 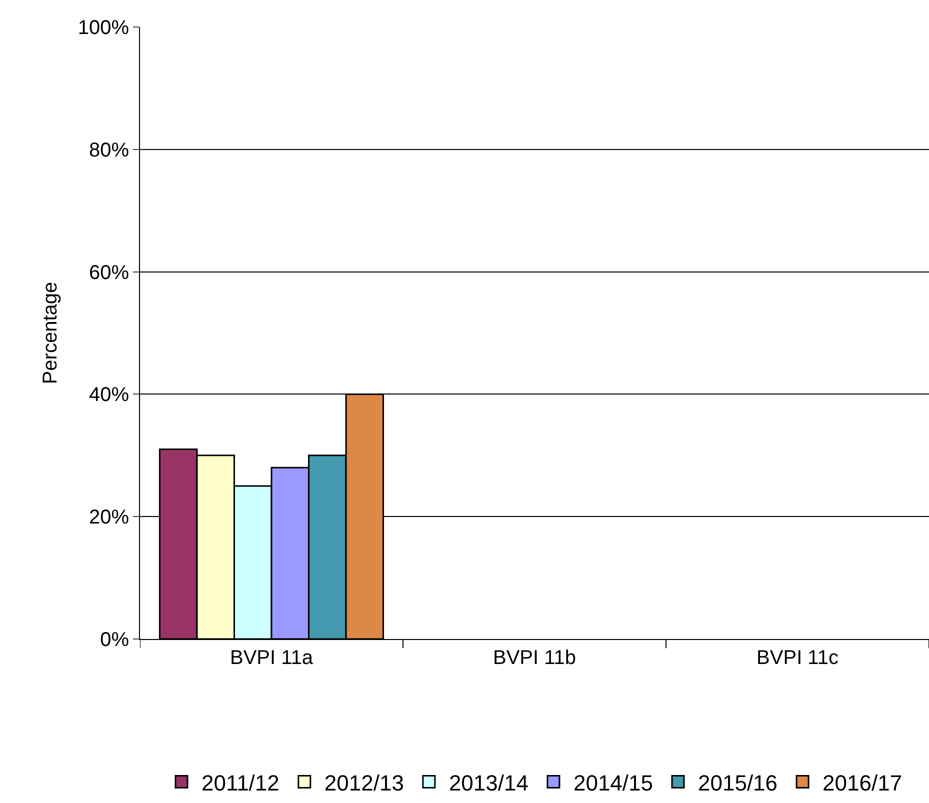 What do you see at coordinates (534, 658) in the screenshot?
I see `x-tick-label: BVPI 11b` at bounding box center [534, 658].